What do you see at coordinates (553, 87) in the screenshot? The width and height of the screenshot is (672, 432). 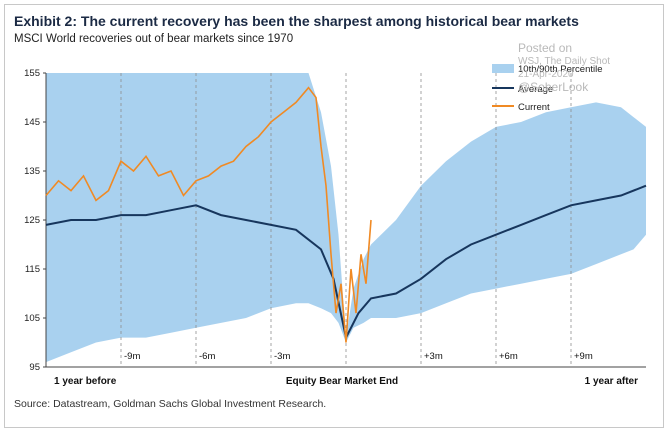 I see `watermark-line-4: @SoberLook` at bounding box center [553, 87].